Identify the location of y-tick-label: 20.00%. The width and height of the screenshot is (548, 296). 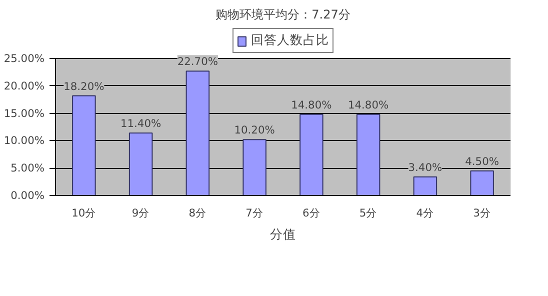
(24, 85).